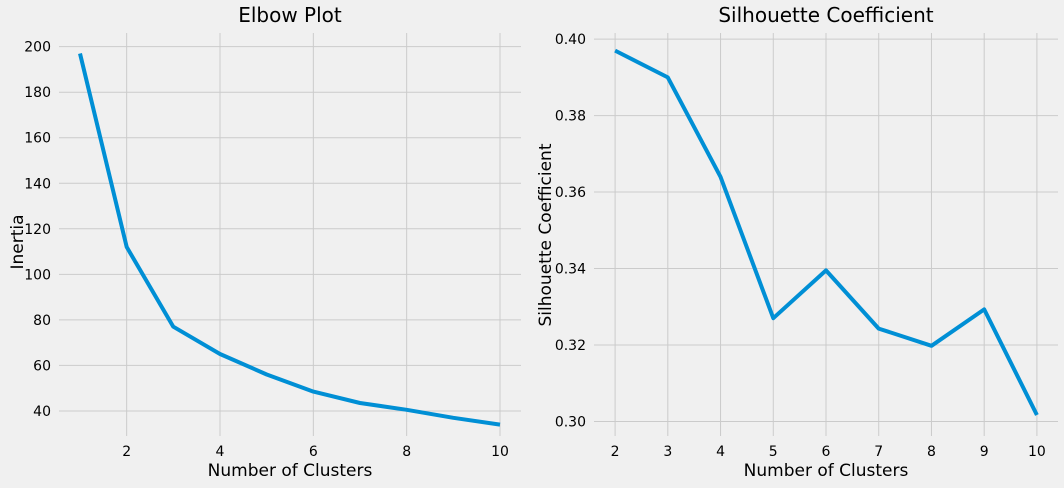 This screenshot has height=488, width=1064. I want to click on elbow-x-tick-label: 10, so click(500, 452).